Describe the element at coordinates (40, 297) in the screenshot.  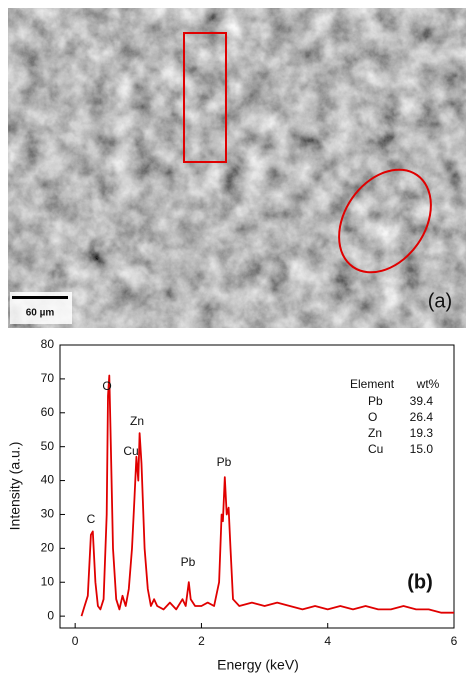
I see `scale-bar` at that location.